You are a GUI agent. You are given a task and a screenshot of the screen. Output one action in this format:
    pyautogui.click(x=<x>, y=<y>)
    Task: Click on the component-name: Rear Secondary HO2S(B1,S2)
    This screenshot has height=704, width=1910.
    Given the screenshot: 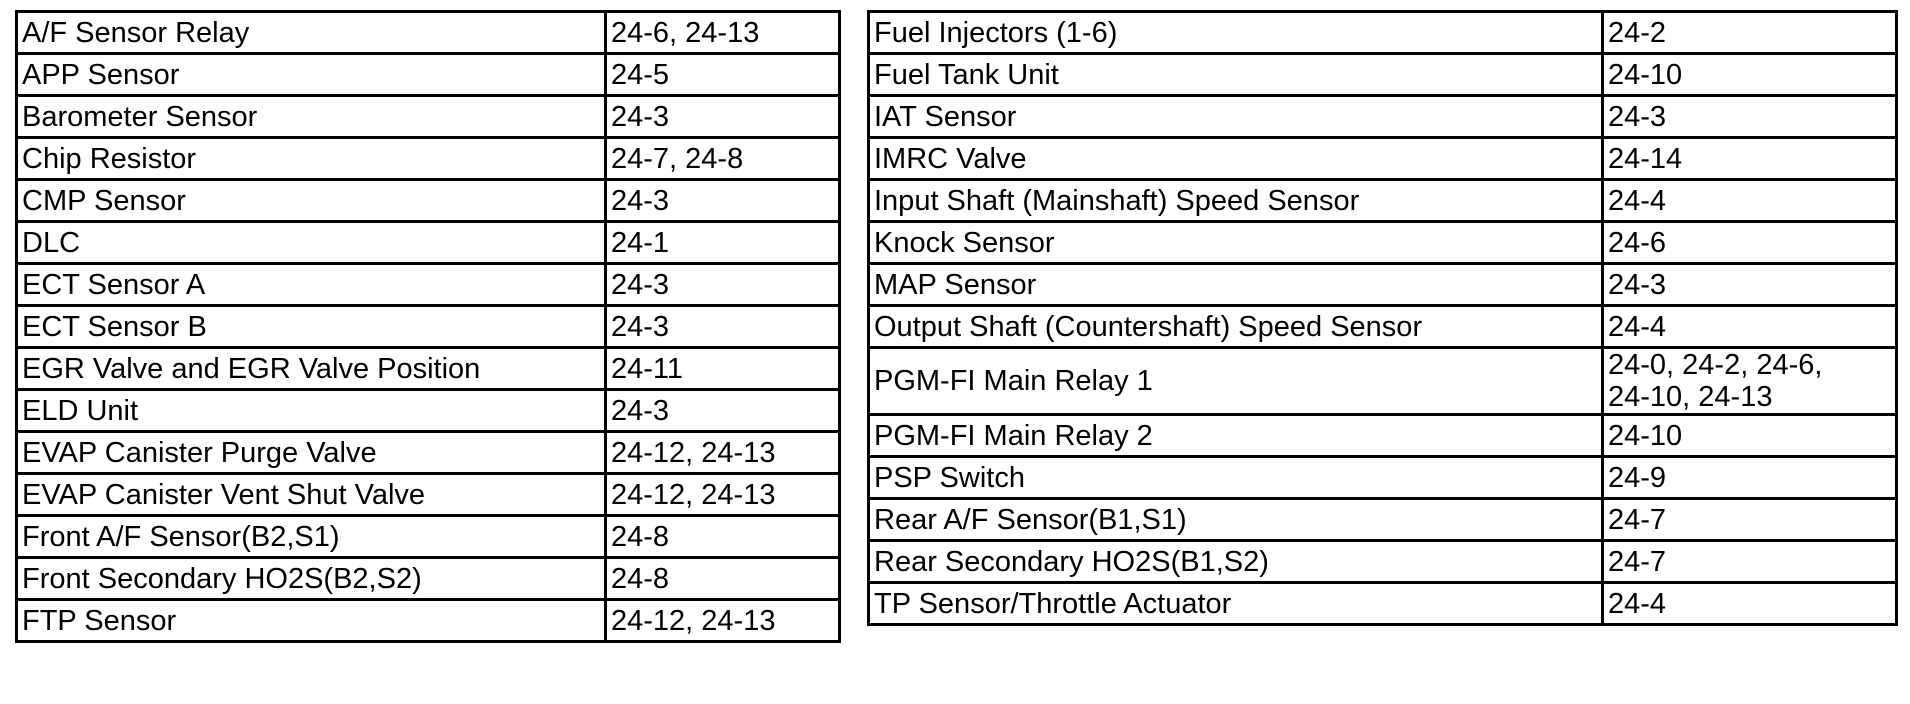 What is the action you would take?
    pyautogui.click(x=1235, y=561)
    